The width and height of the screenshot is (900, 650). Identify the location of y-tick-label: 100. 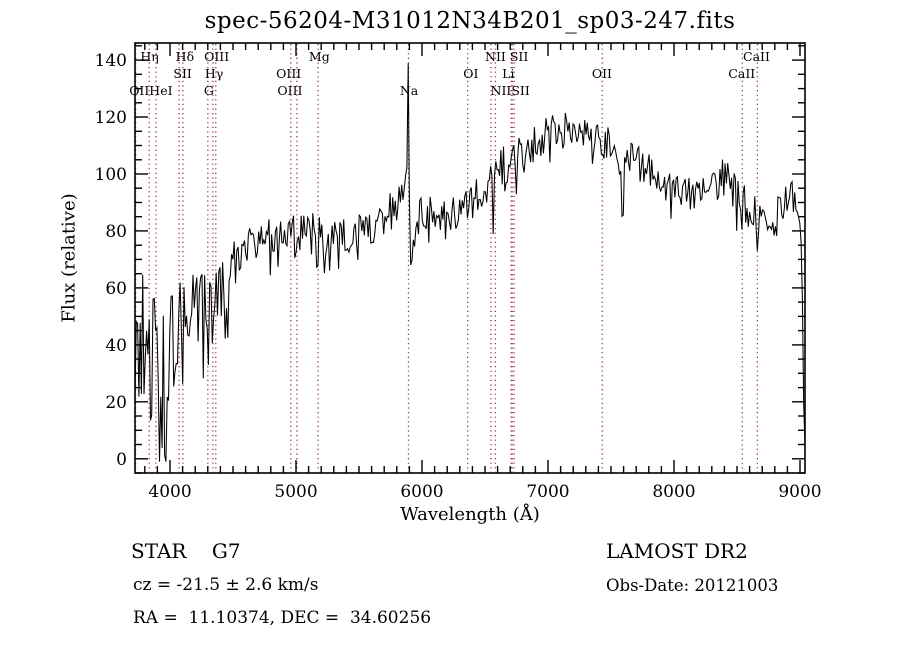
(111, 175).